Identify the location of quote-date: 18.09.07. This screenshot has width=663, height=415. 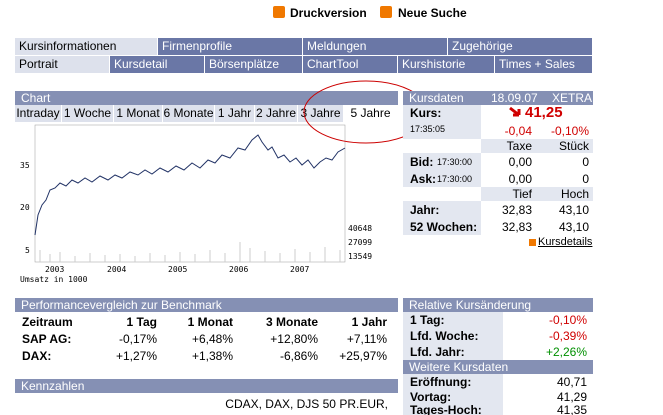
(514, 98).